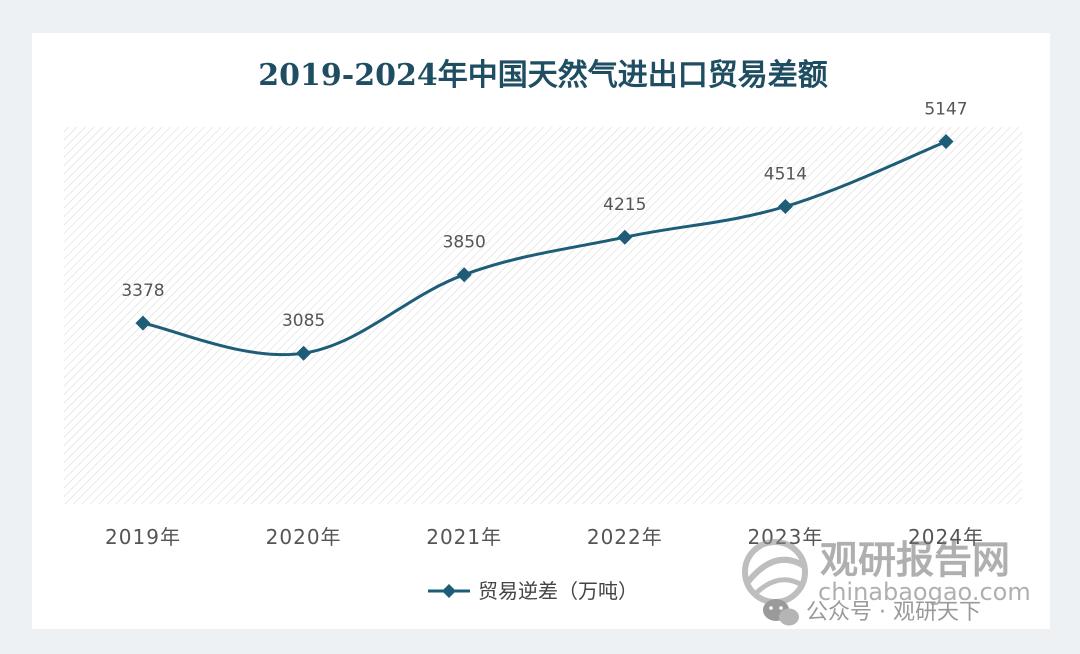 This screenshot has width=1080, height=654. Describe the element at coordinates (142, 291) in the screenshot. I see `data-label: 3378` at that location.